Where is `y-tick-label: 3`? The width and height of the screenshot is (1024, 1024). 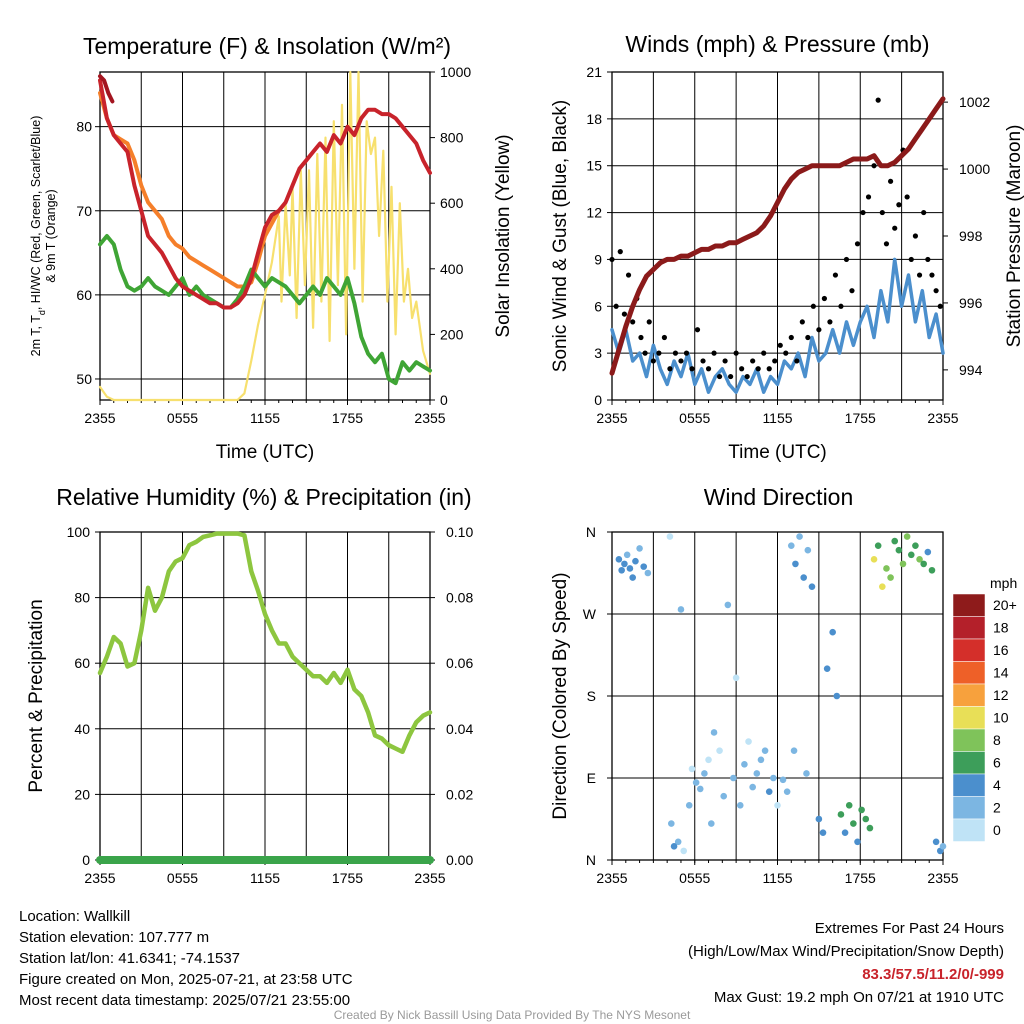
y-tick-label: 3 is located at coordinates (598, 353).